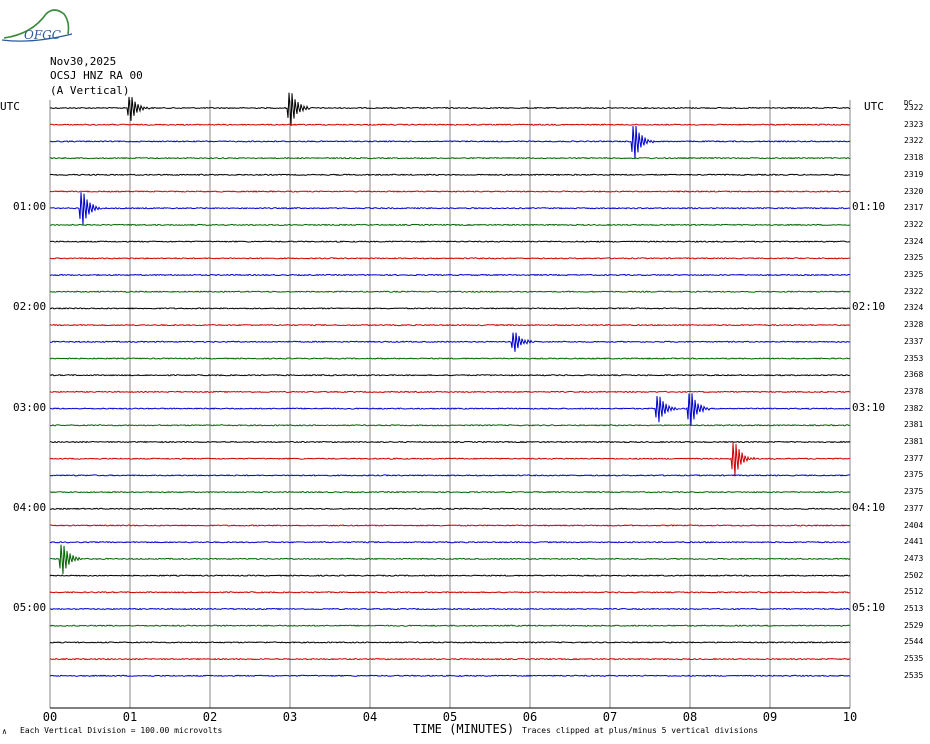 The width and height of the screenshot is (930, 744). I want to click on dc-offset-label: 2368, so click(914, 375).